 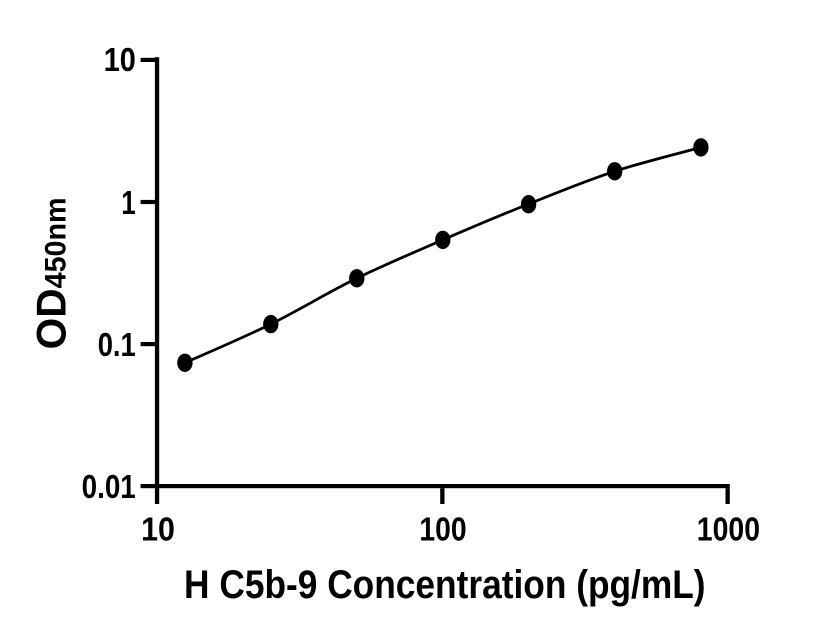 I want to click on svg-text: 0.01, so click(x=109, y=486).